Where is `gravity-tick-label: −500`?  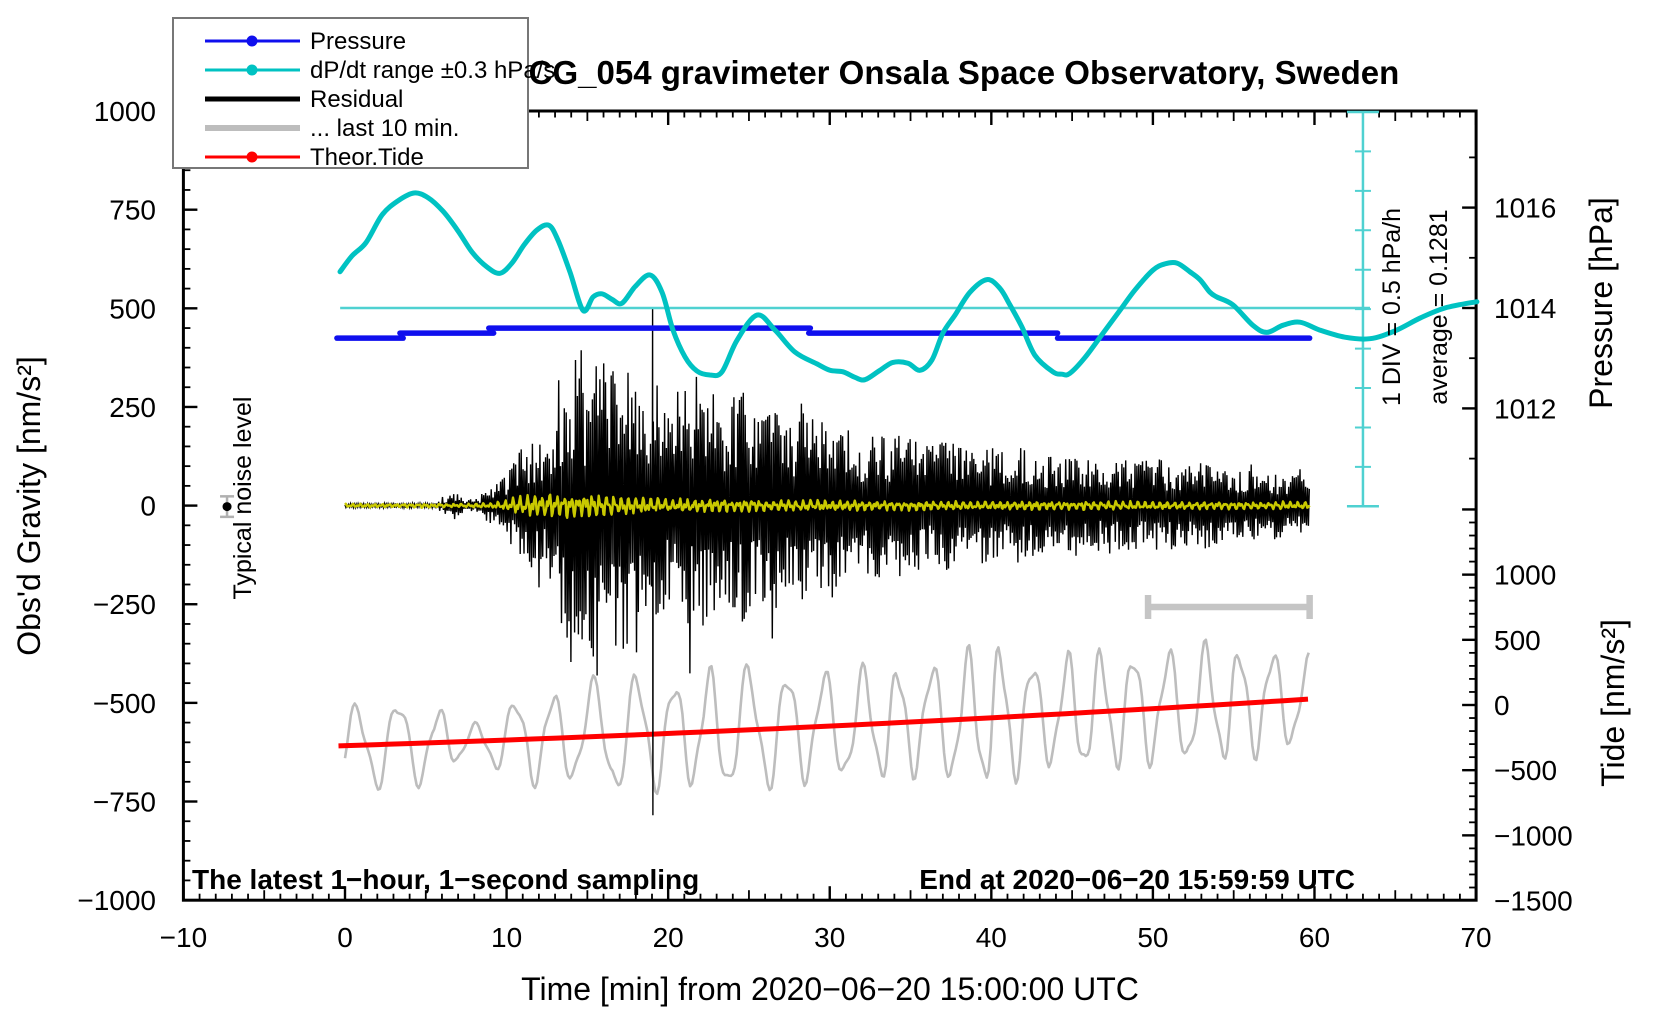
gravity-tick-label: −500 is located at coordinates (124, 703).